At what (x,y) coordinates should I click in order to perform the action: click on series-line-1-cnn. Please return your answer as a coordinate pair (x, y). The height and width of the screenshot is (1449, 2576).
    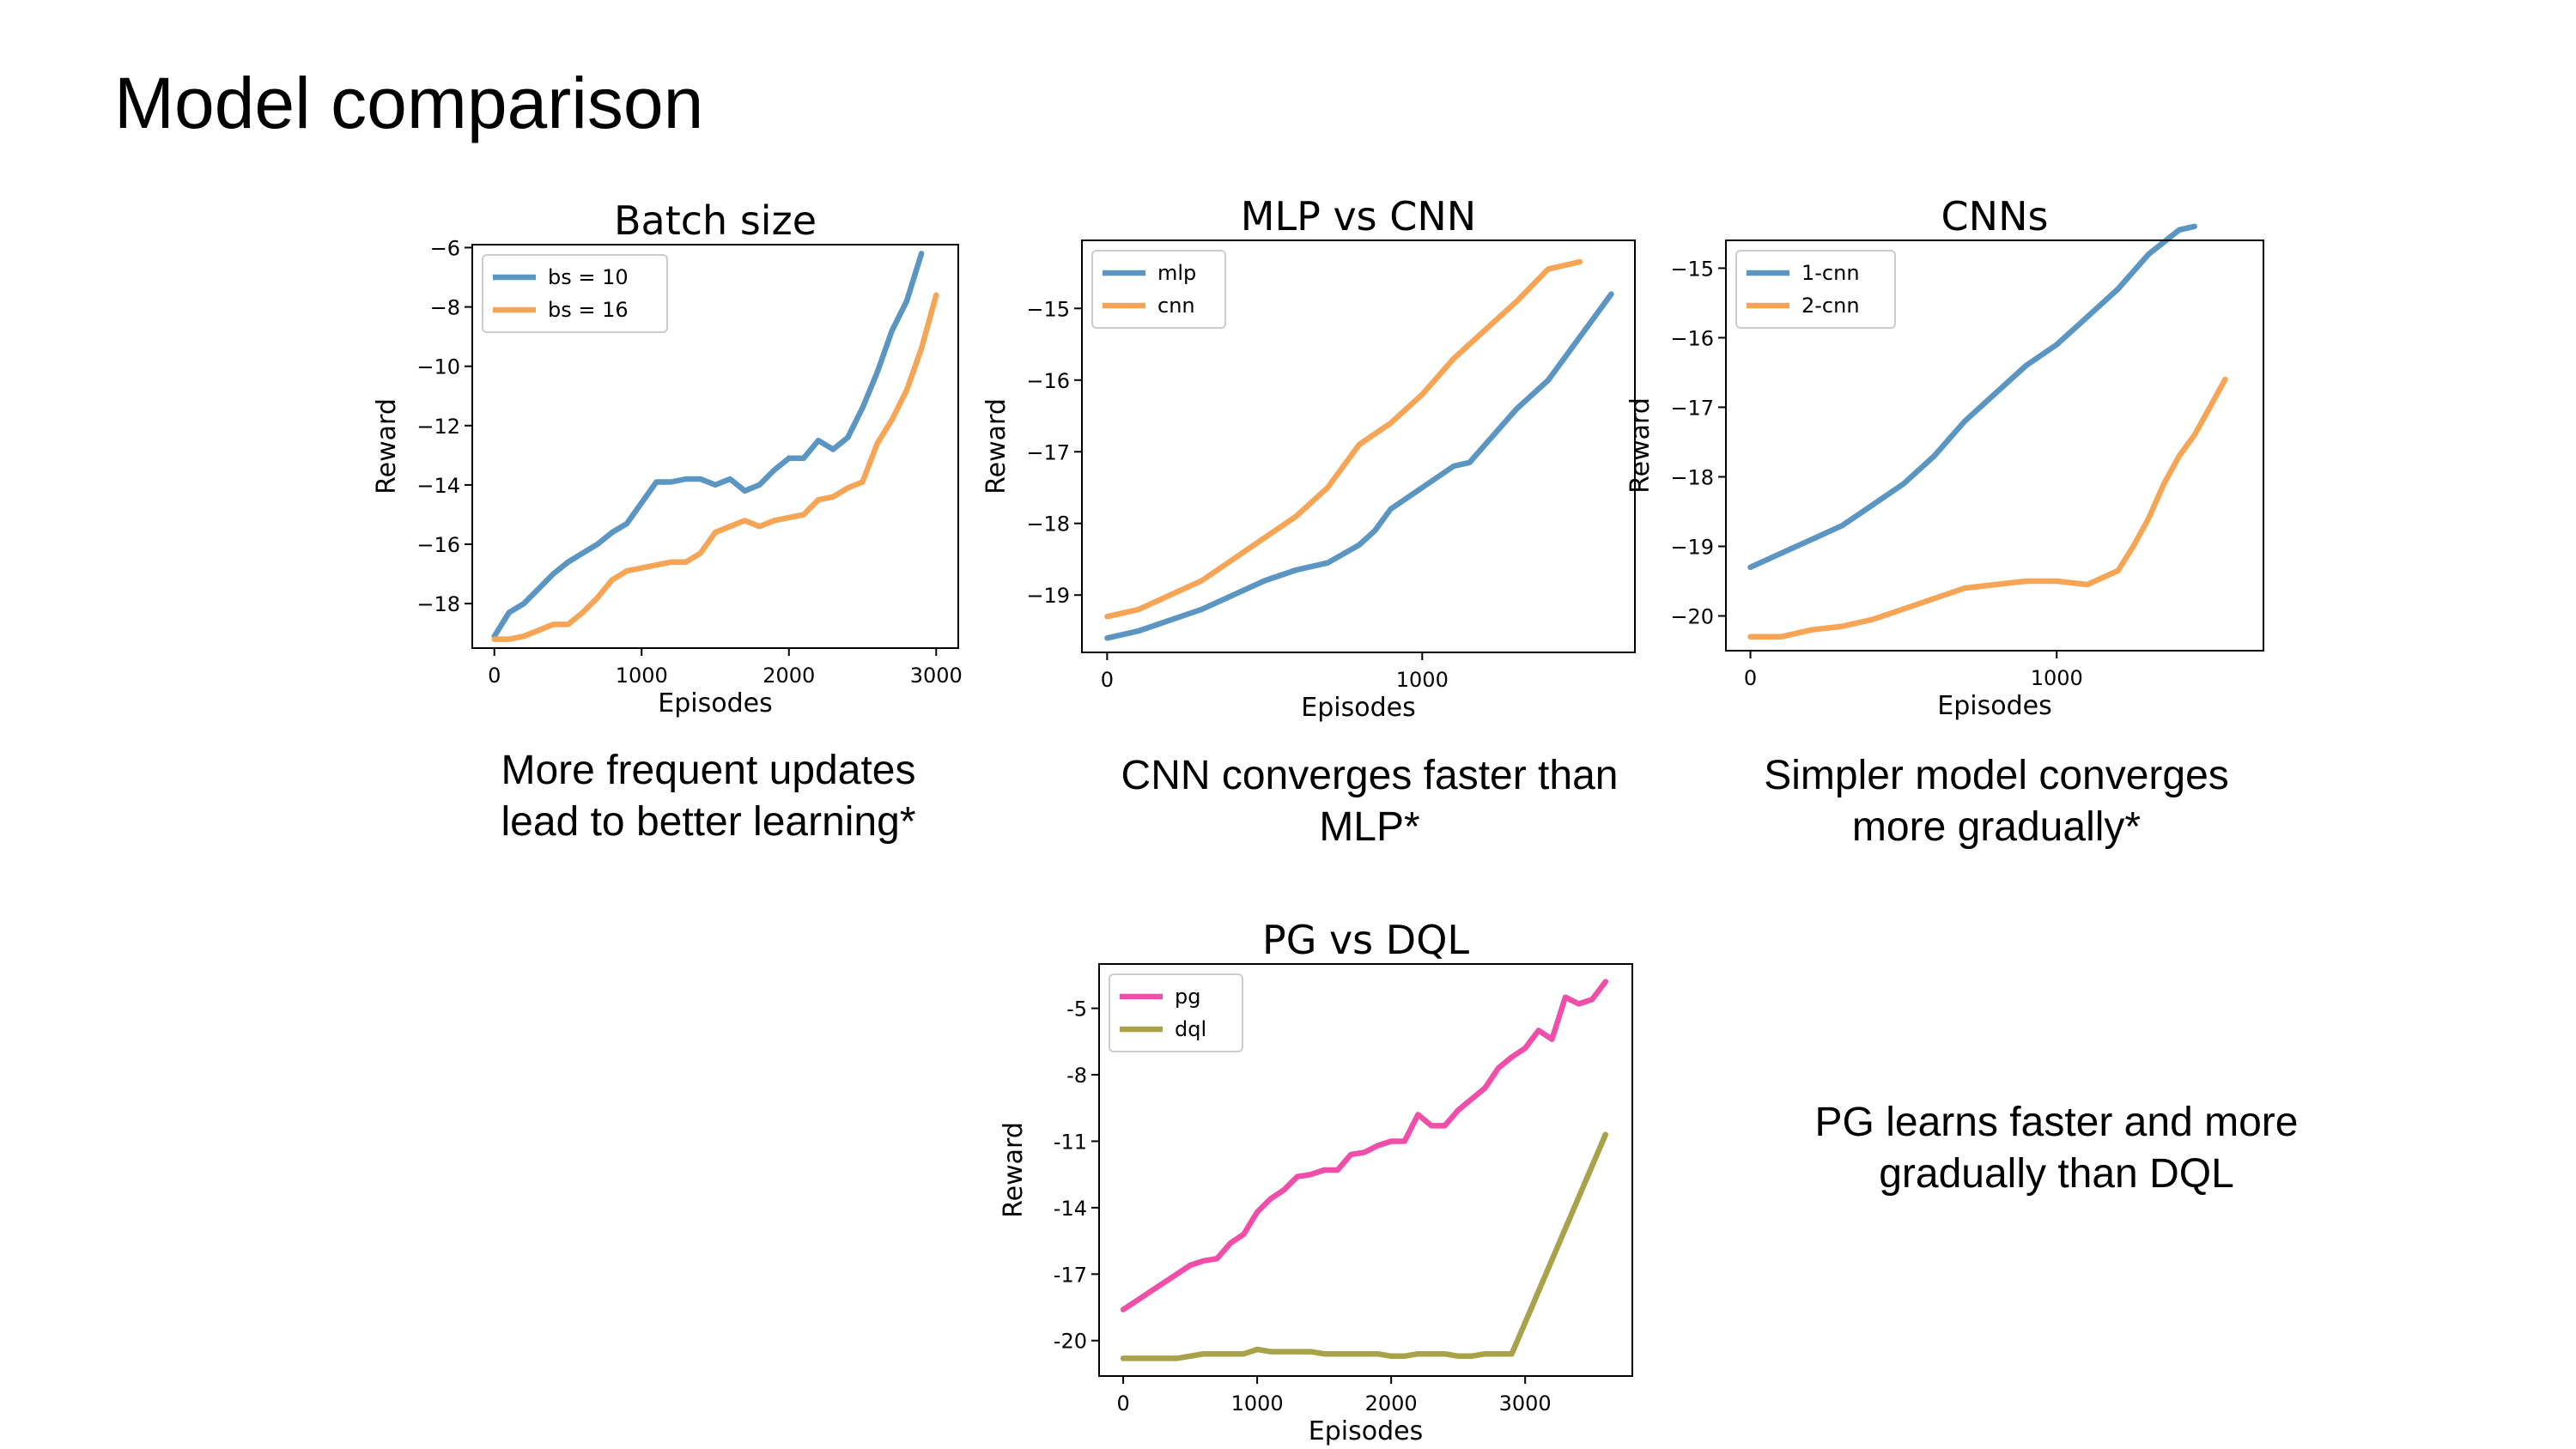
    Looking at the image, I should click on (1972, 397).